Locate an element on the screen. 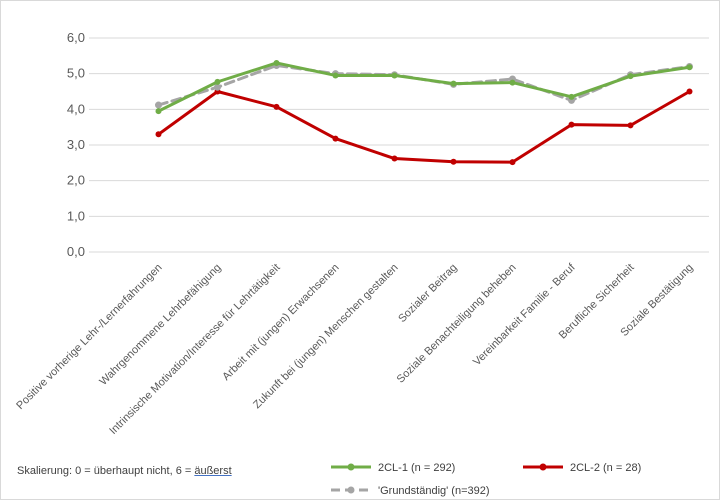 The image size is (720, 500). y-tick-label: 3,0 is located at coordinates (76, 144).